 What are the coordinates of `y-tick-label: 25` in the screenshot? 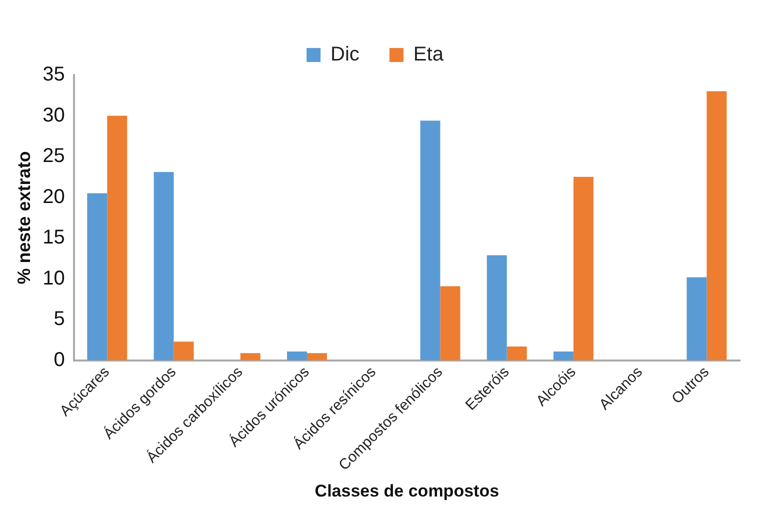 It's located at (53, 156).